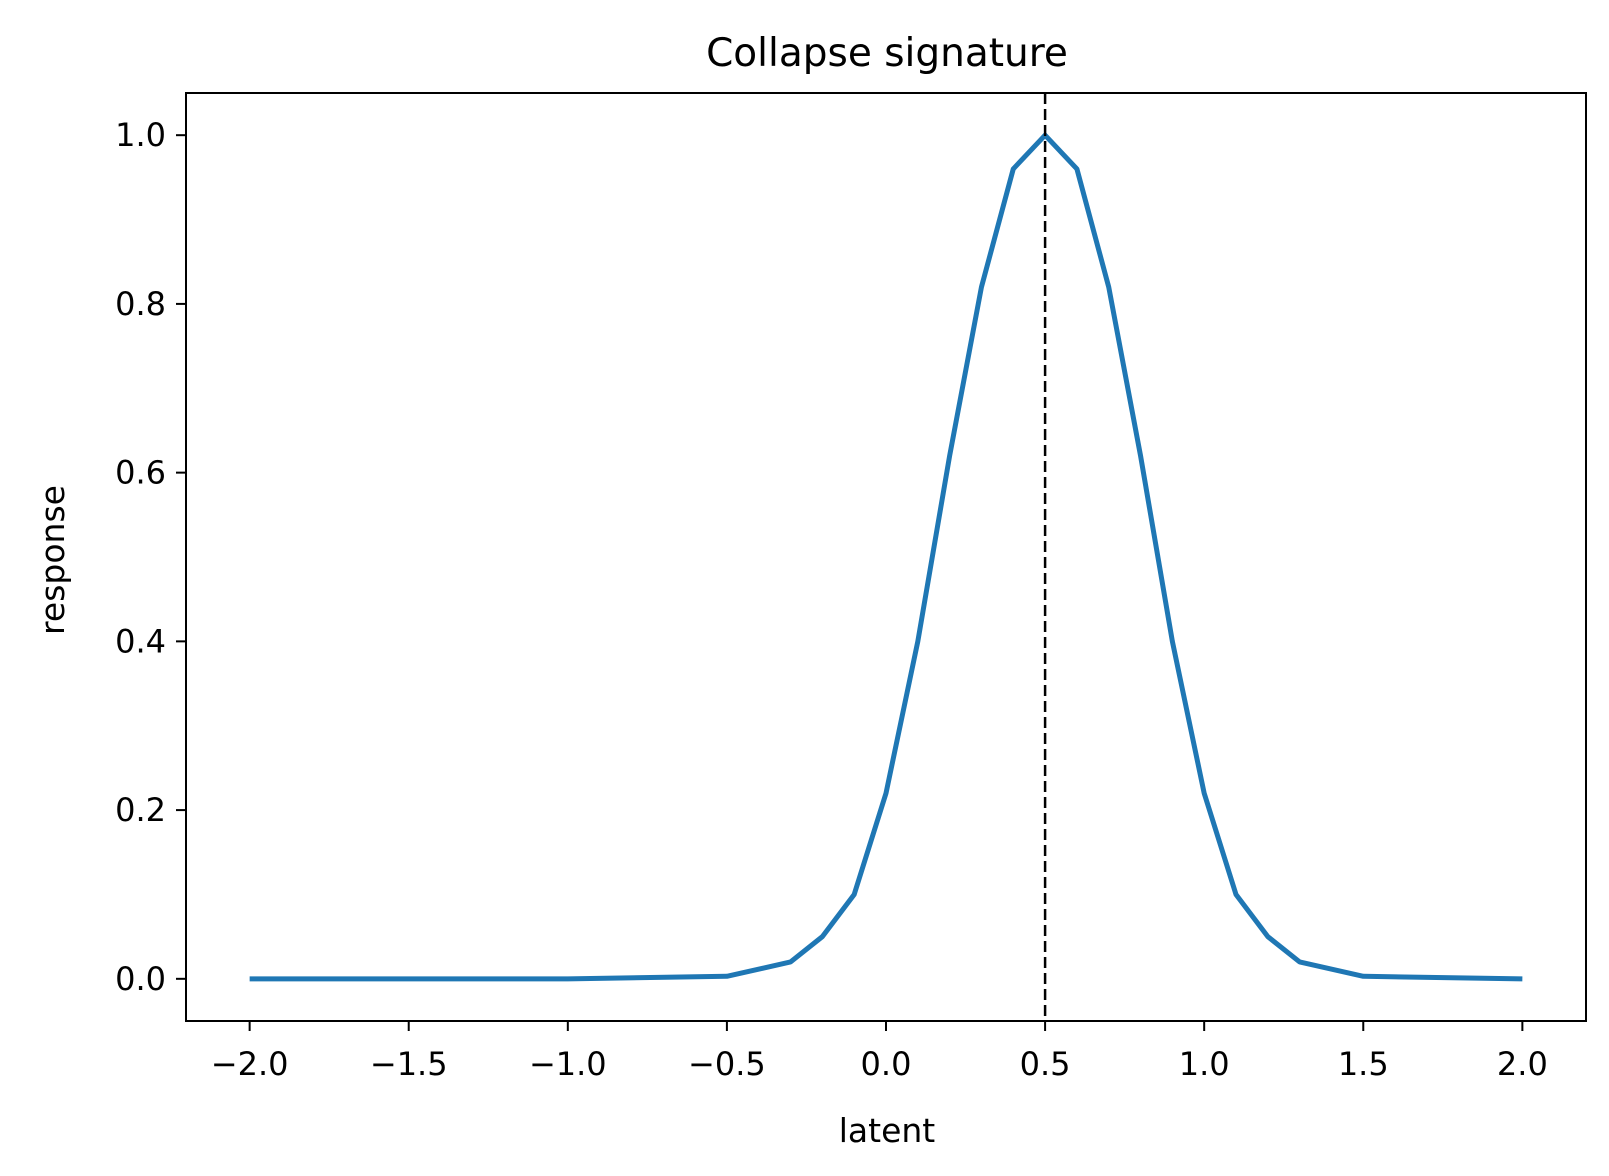 The height and width of the screenshot is (1176, 1609). Describe the element at coordinates (409, 1064) in the screenshot. I see `x-tick-label: −1.5` at that location.